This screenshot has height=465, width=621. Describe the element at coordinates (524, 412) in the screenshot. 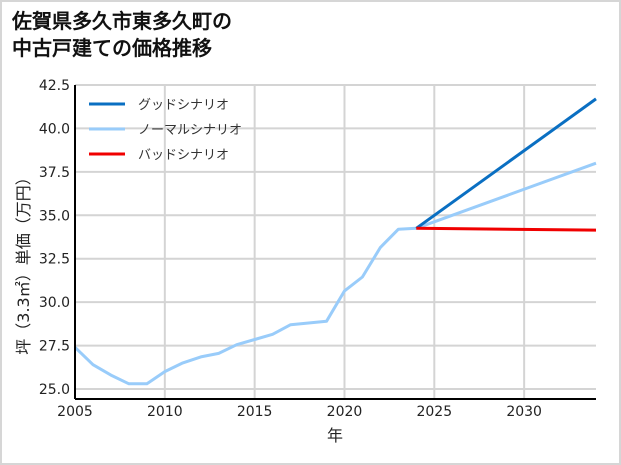

I see `x-tick-label: 2030` at that location.